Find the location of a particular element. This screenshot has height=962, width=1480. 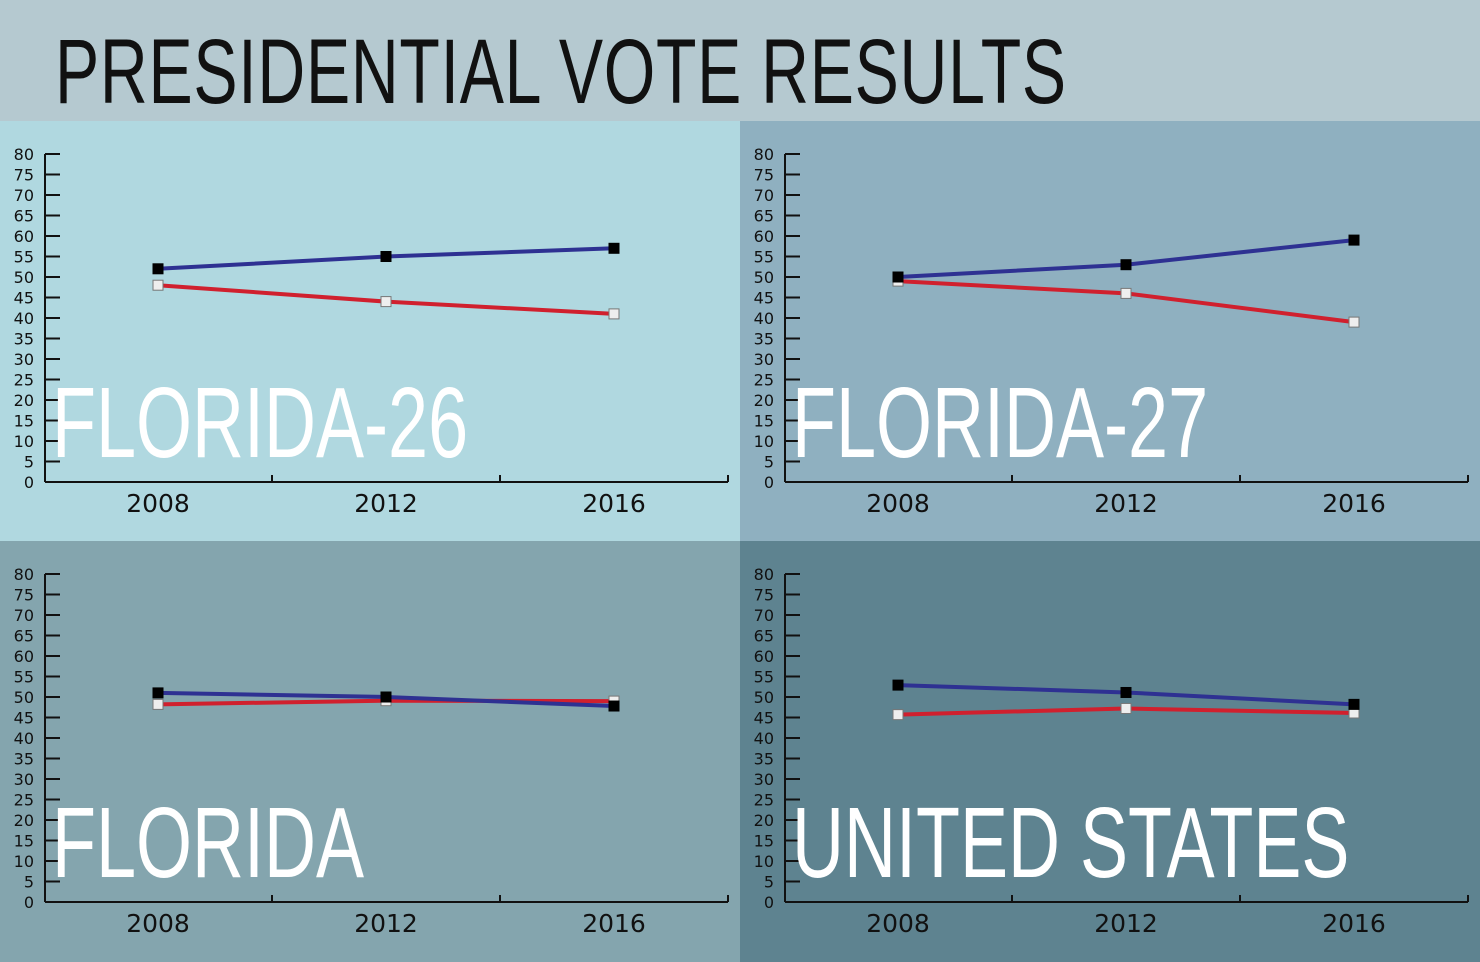

panel-label: UNITED STATES is located at coordinates (1071, 843).